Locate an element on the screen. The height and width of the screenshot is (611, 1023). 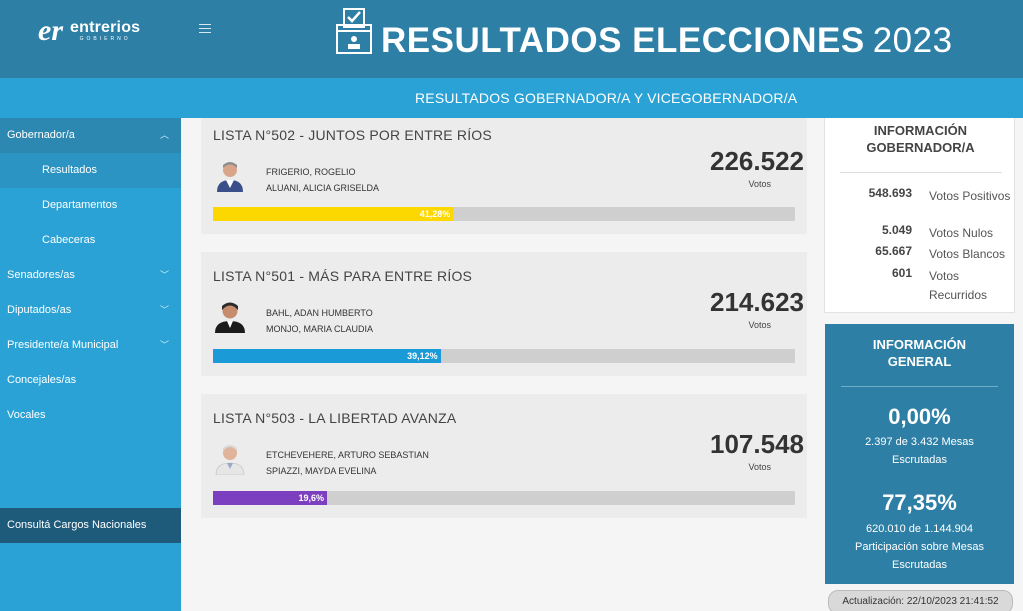
percent-bar: 19,6% is located at coordinates (504, 498).